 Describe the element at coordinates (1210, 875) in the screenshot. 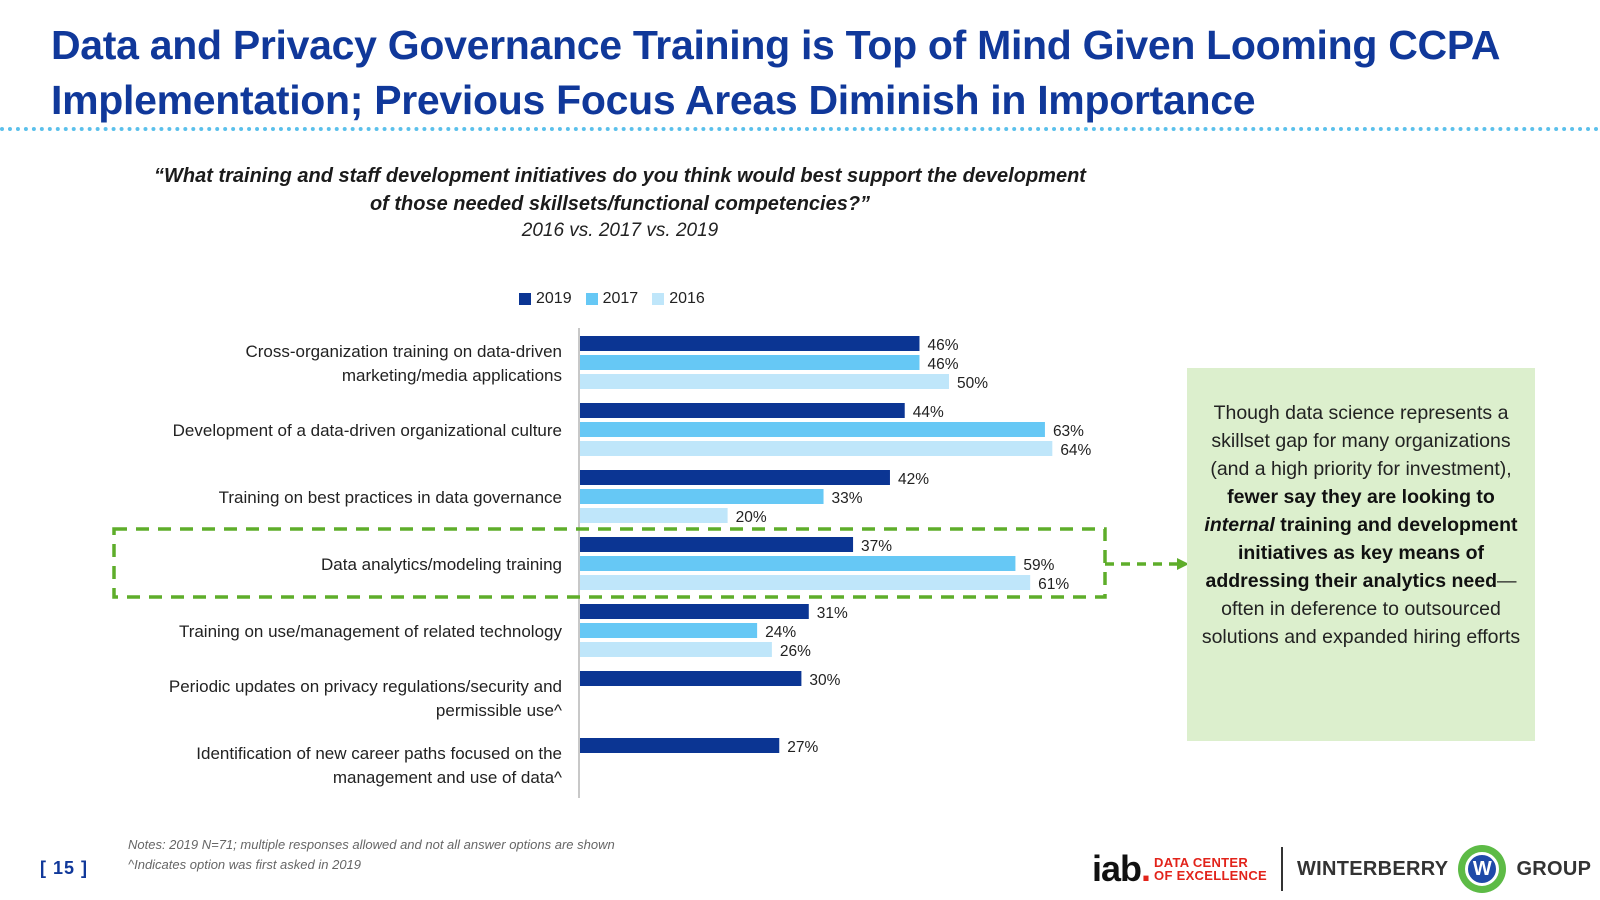

I see `iab-dce-line2: OF EXCELLENCE` at that location.